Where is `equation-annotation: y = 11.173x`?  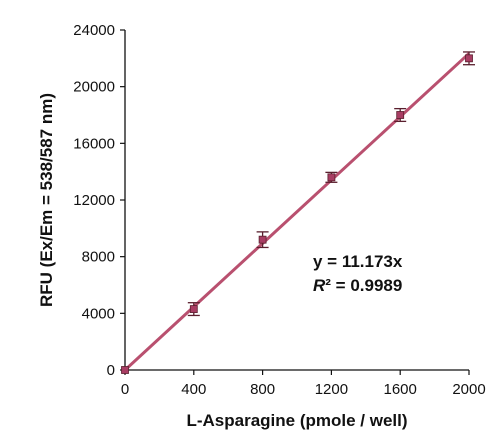
equation-annotation: y = 11.173x is located at coordinates (358, 261).